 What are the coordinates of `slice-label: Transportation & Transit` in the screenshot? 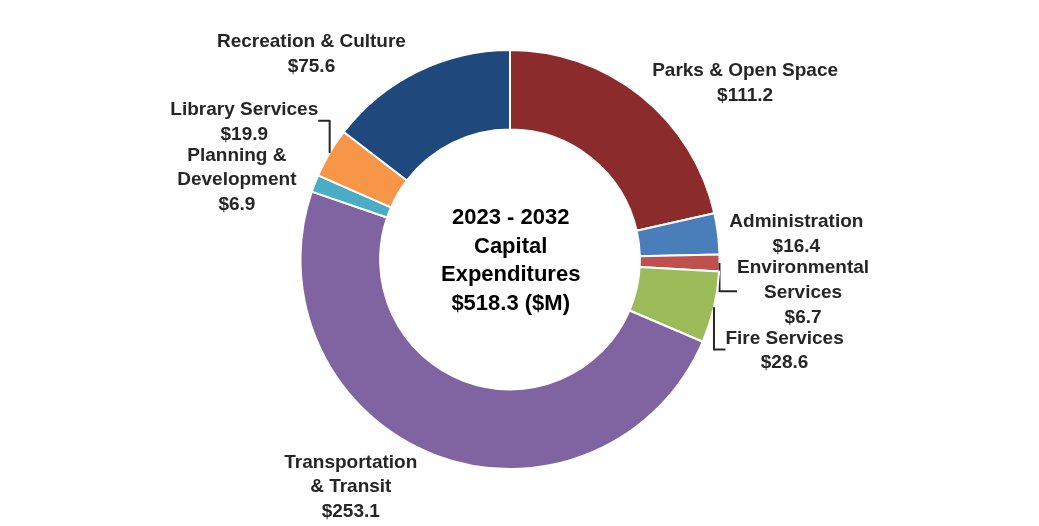 It's located at (351, 473).